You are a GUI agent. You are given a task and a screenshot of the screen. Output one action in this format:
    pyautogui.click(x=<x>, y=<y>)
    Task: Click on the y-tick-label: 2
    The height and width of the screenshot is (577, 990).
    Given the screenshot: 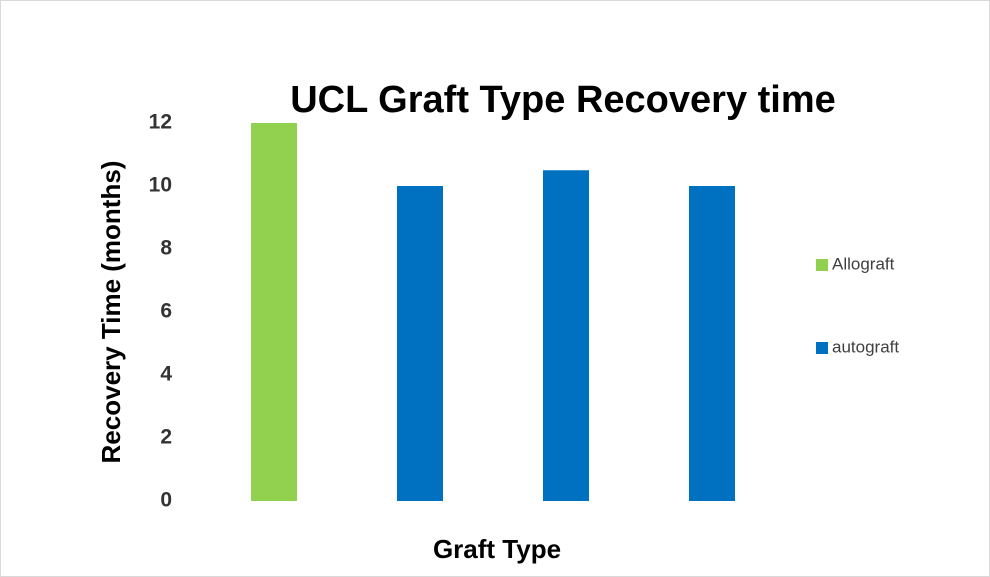 What is the action you would take?
    pyautogui.click(x=166, y=437)
    